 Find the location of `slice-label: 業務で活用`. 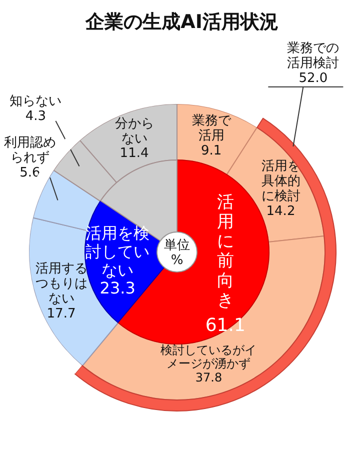

slice-label: 業務で活用 is located at coordinates (212, 129).